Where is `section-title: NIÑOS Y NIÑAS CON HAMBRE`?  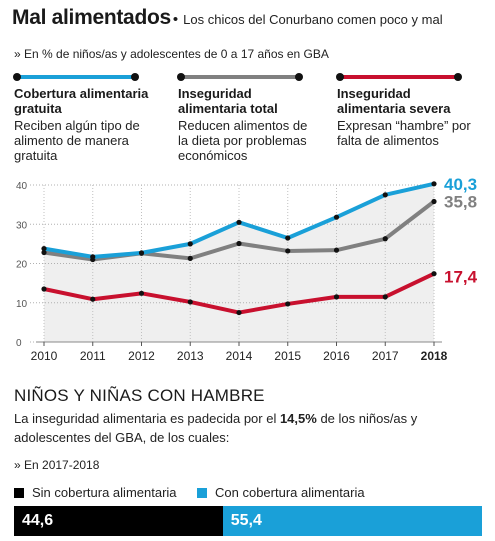 section-title: NIÑOS Y NIÑAS CON HAMBRE is located at coordinates (139, 395).